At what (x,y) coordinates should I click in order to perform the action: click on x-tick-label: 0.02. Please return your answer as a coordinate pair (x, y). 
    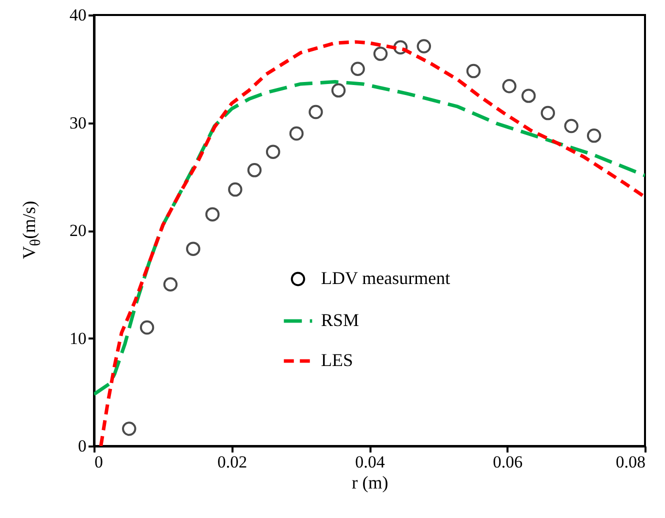
    Looking at the image, I should click on (232, 462).